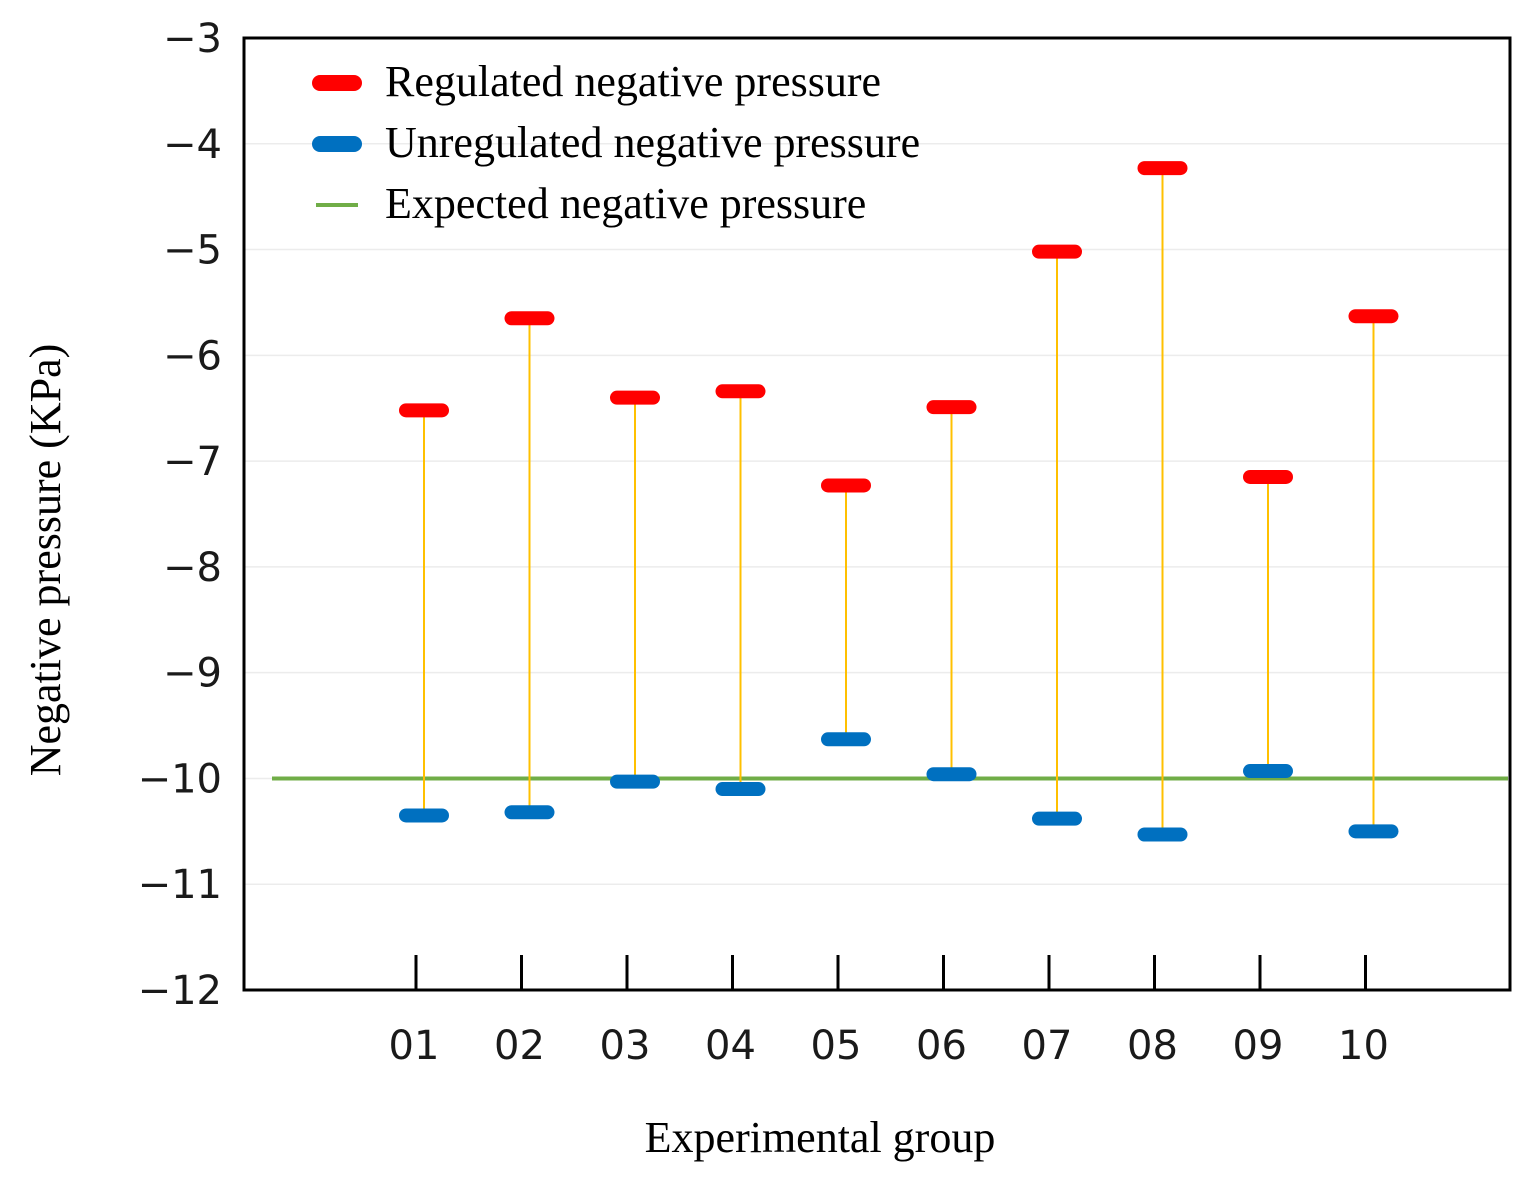 The image size is (1533, 1183). I want to click on y-tick-label: −10, so click(180, 779).